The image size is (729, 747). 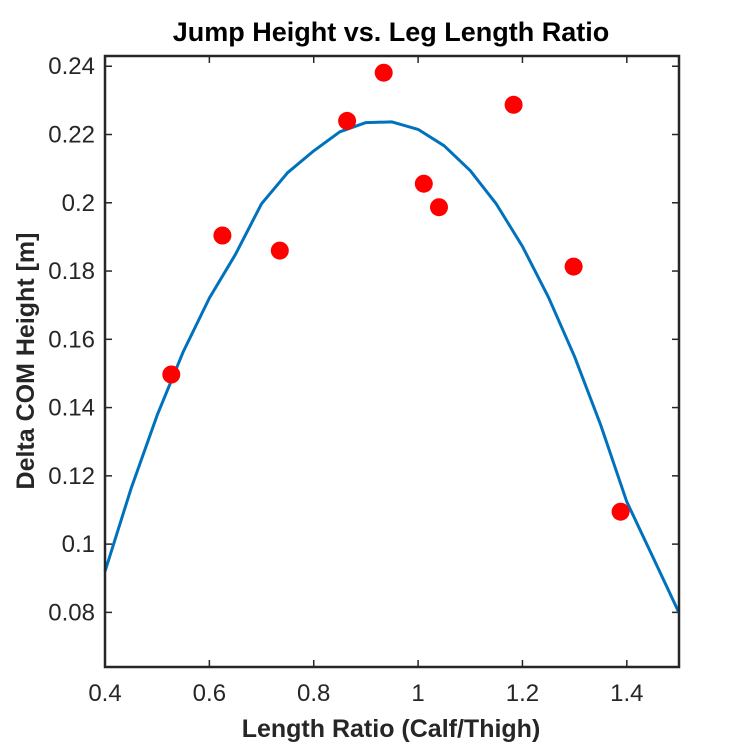 What do you see at coordinates (391, 32) in the screenshot?
I see `chart-title: Jump Height vs. Leg Length Ratio` at bounding box center [391, 32].